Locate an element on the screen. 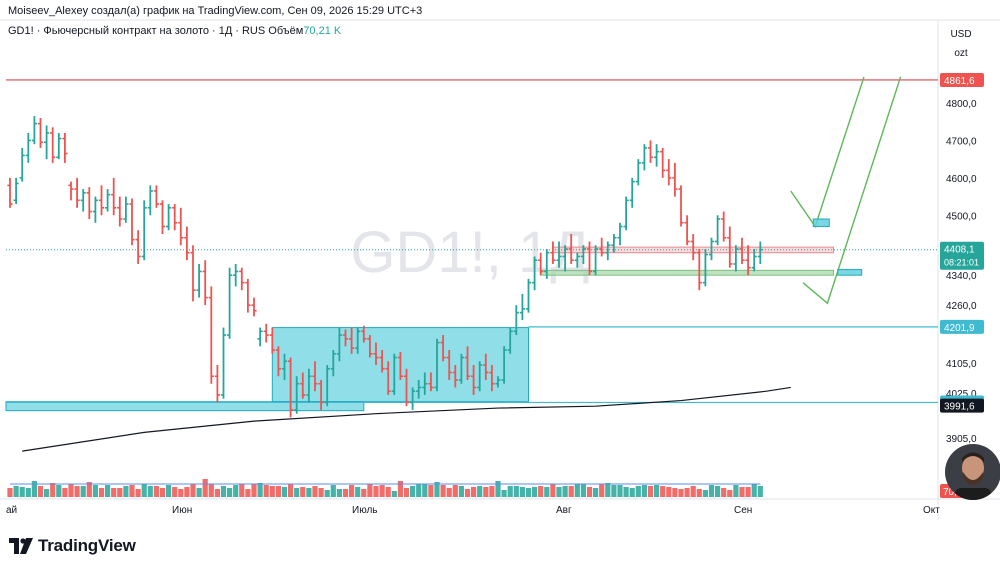 This screenshot has height=570, width=1000. y-tick-label: 4800,0 is located at coordinates (961, 104).